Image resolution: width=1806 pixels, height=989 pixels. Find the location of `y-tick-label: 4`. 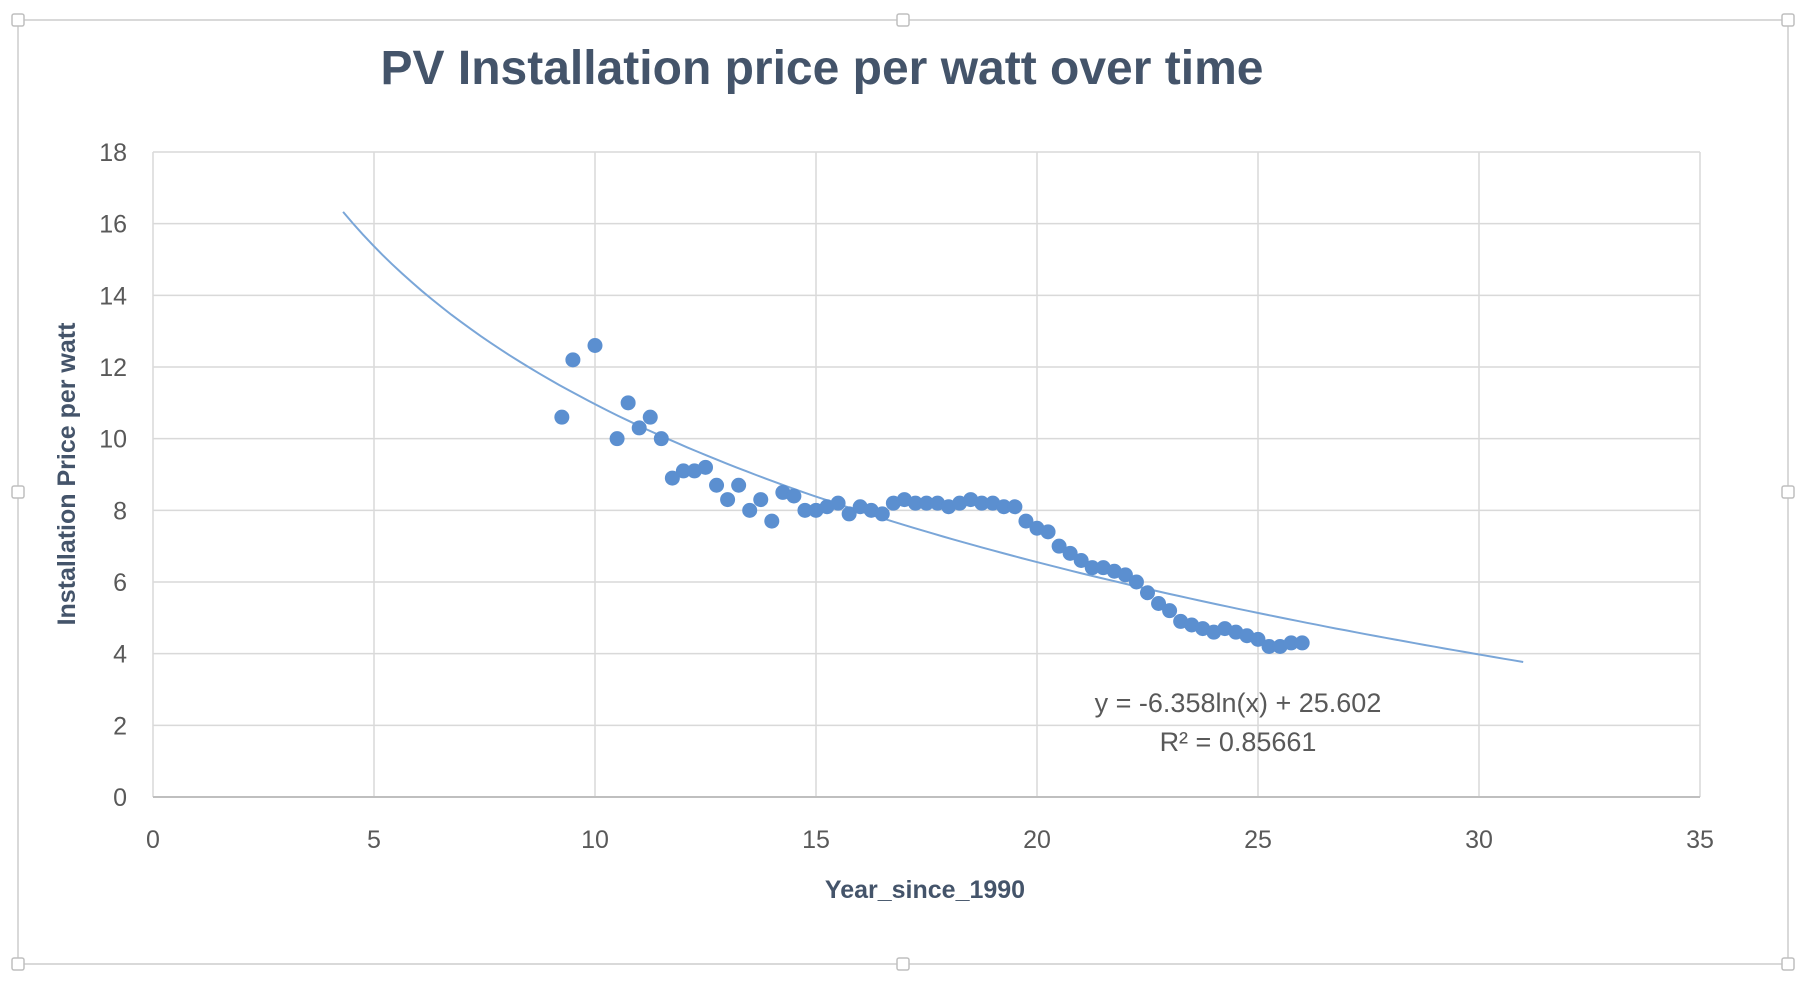

y-tick-label: 4 is located at coordinates (120, 655).